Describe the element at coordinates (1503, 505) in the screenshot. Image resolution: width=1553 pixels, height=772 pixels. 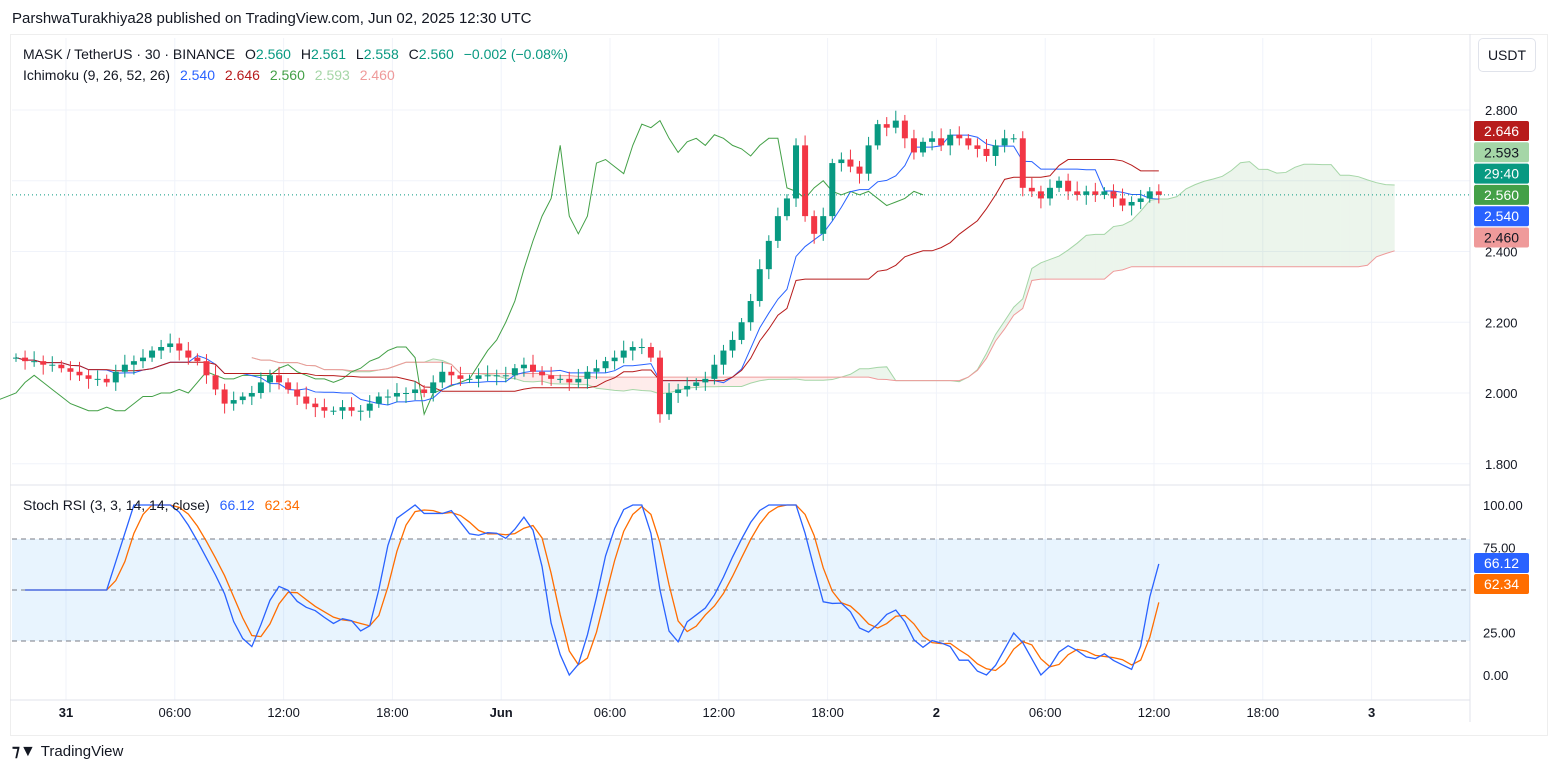
I see `stoch-tick-label: 100.00` at that location.